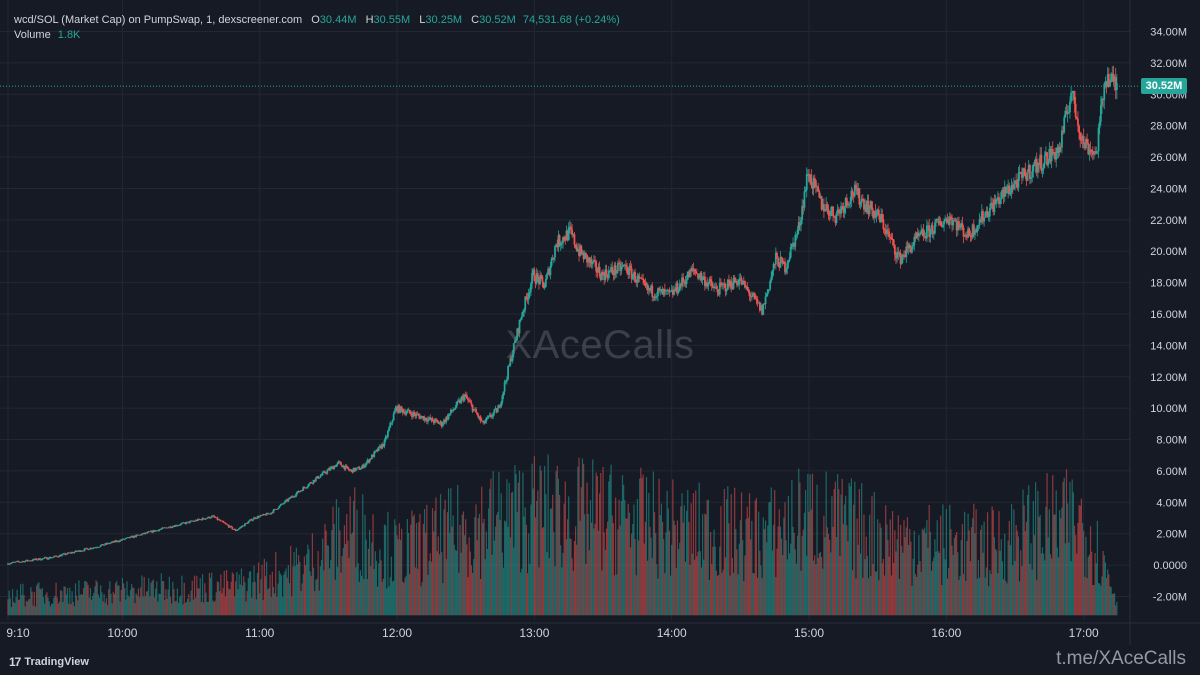  I want to click on tradingview-logo: 17 TradingView, so click(49, 662).